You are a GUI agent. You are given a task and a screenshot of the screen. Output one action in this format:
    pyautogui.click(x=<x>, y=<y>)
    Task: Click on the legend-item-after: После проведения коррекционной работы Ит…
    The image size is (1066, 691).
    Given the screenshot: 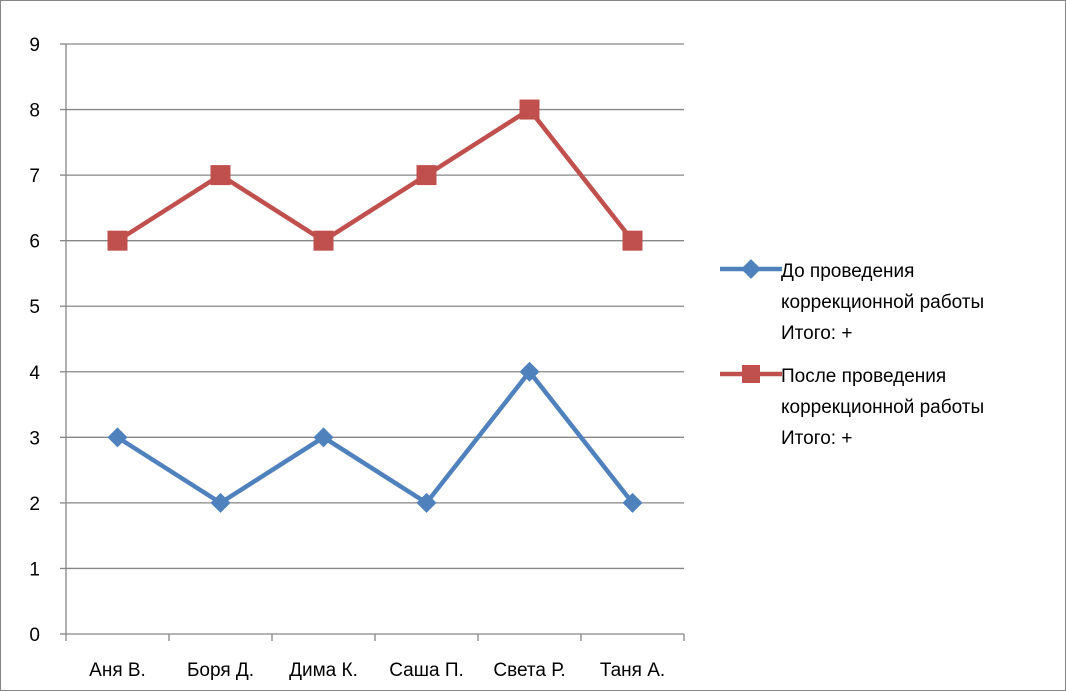 What is the action you would take?
    pyautogui.click(x=890, y=407)
    